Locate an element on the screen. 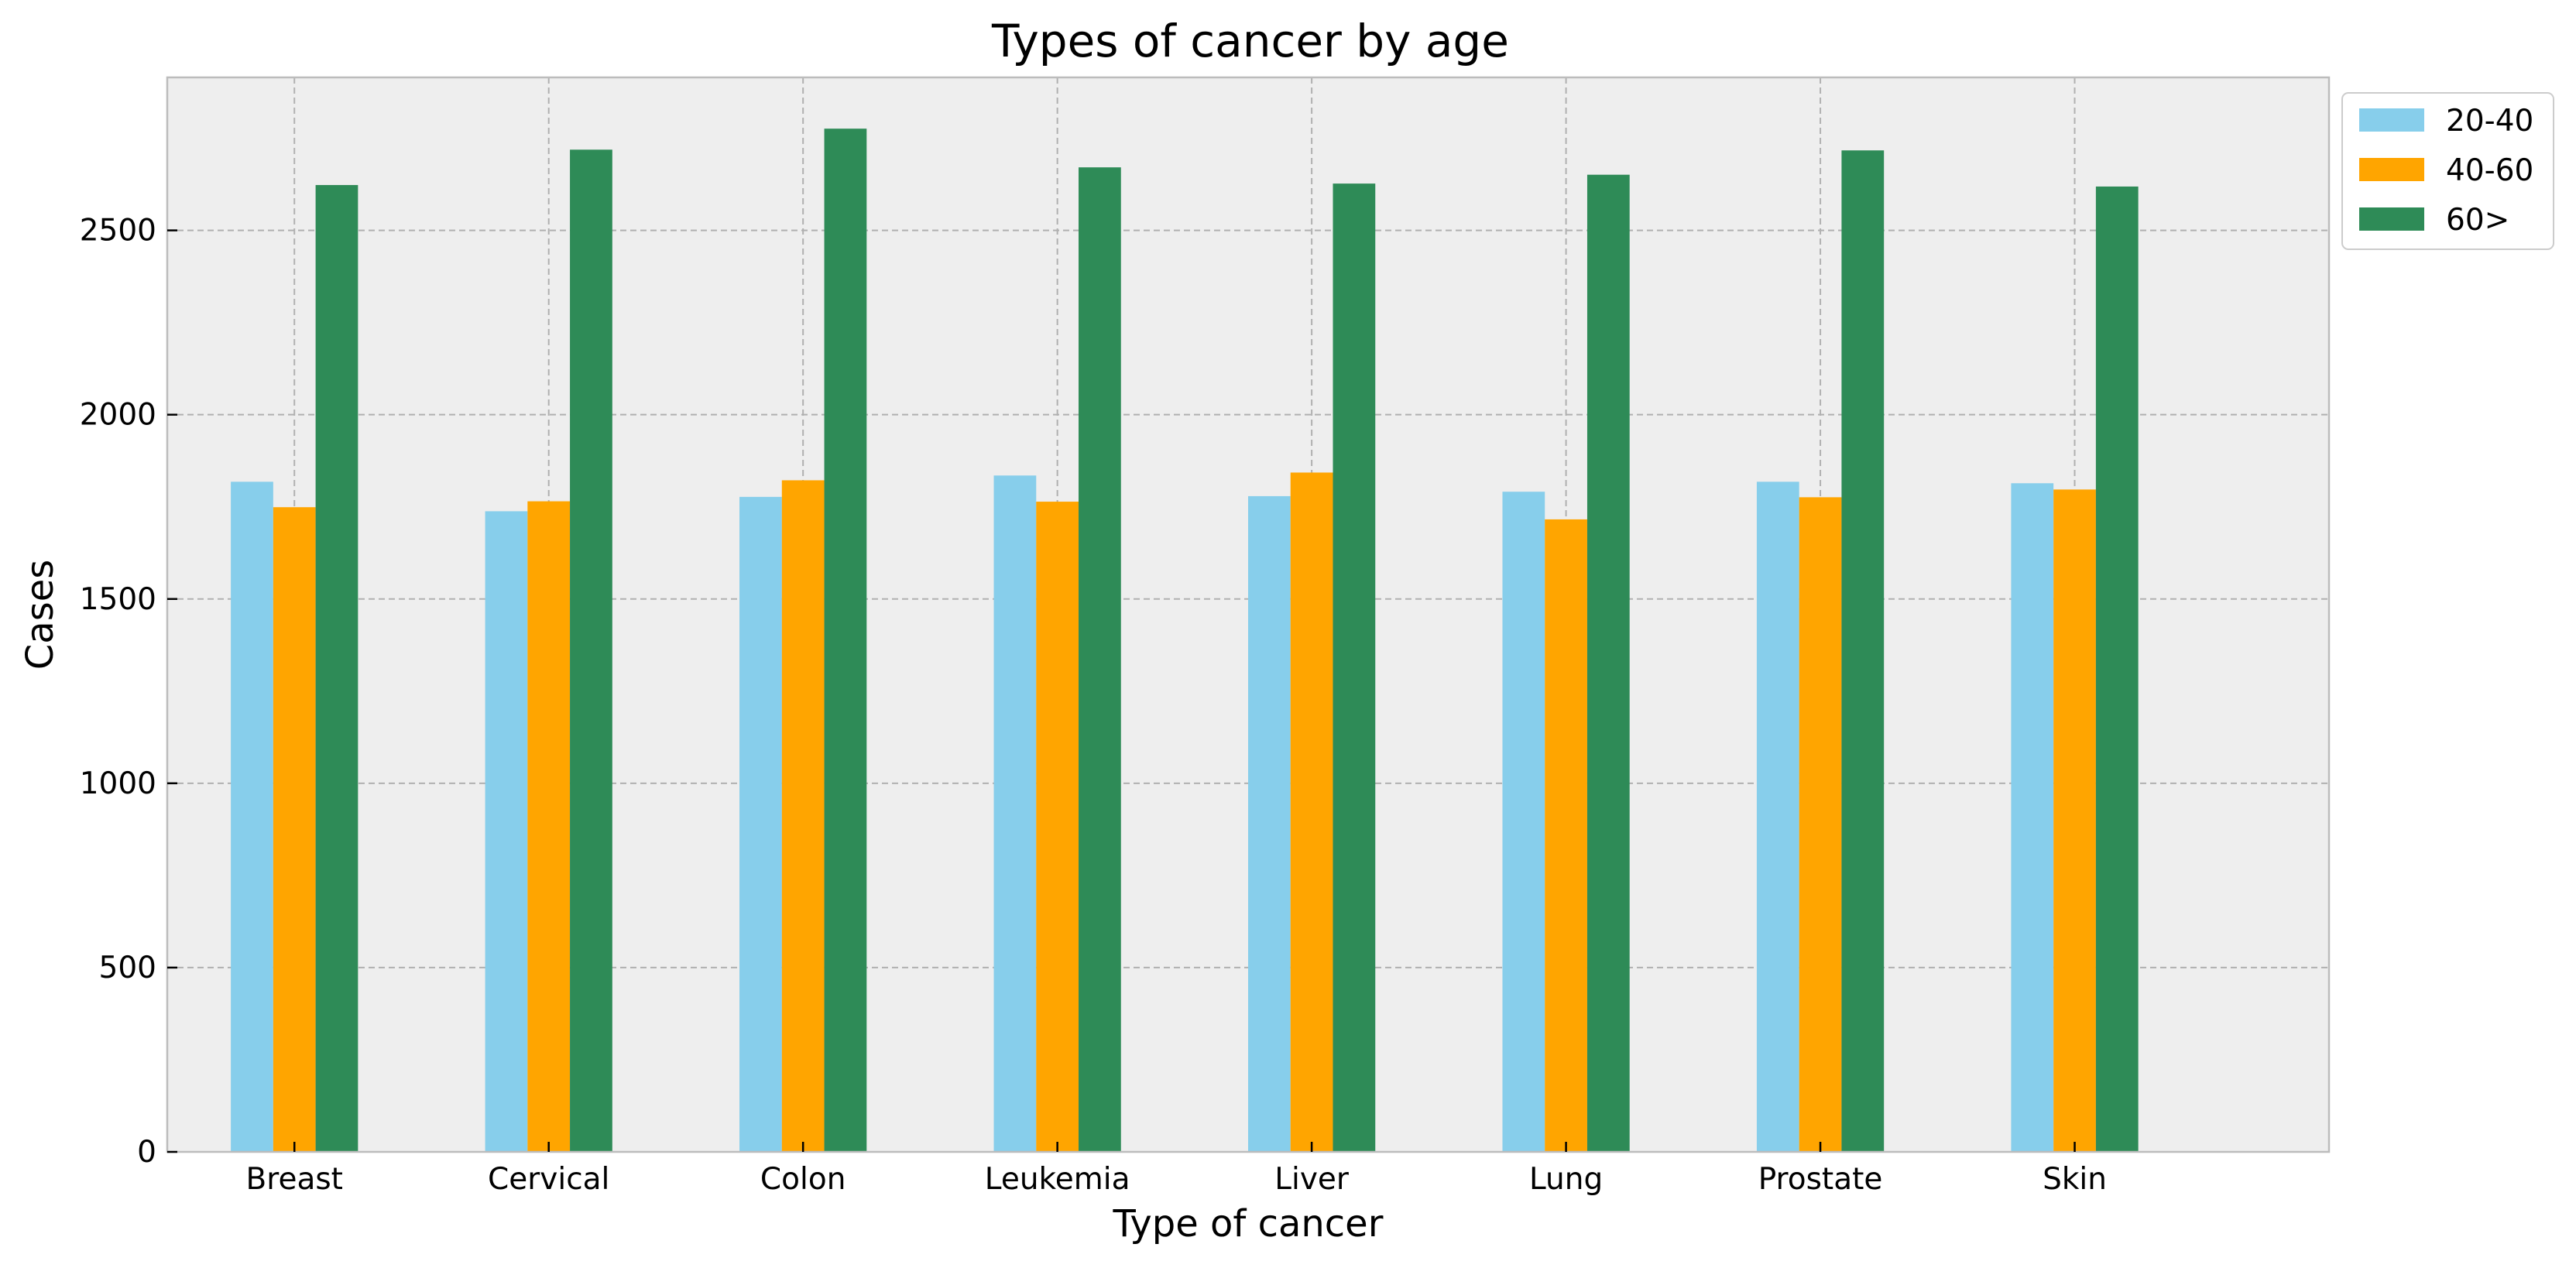 This screenshot has width=2576, height=1268. legend: 20-40 40-60 60> is located at coordinates (2447, 171).